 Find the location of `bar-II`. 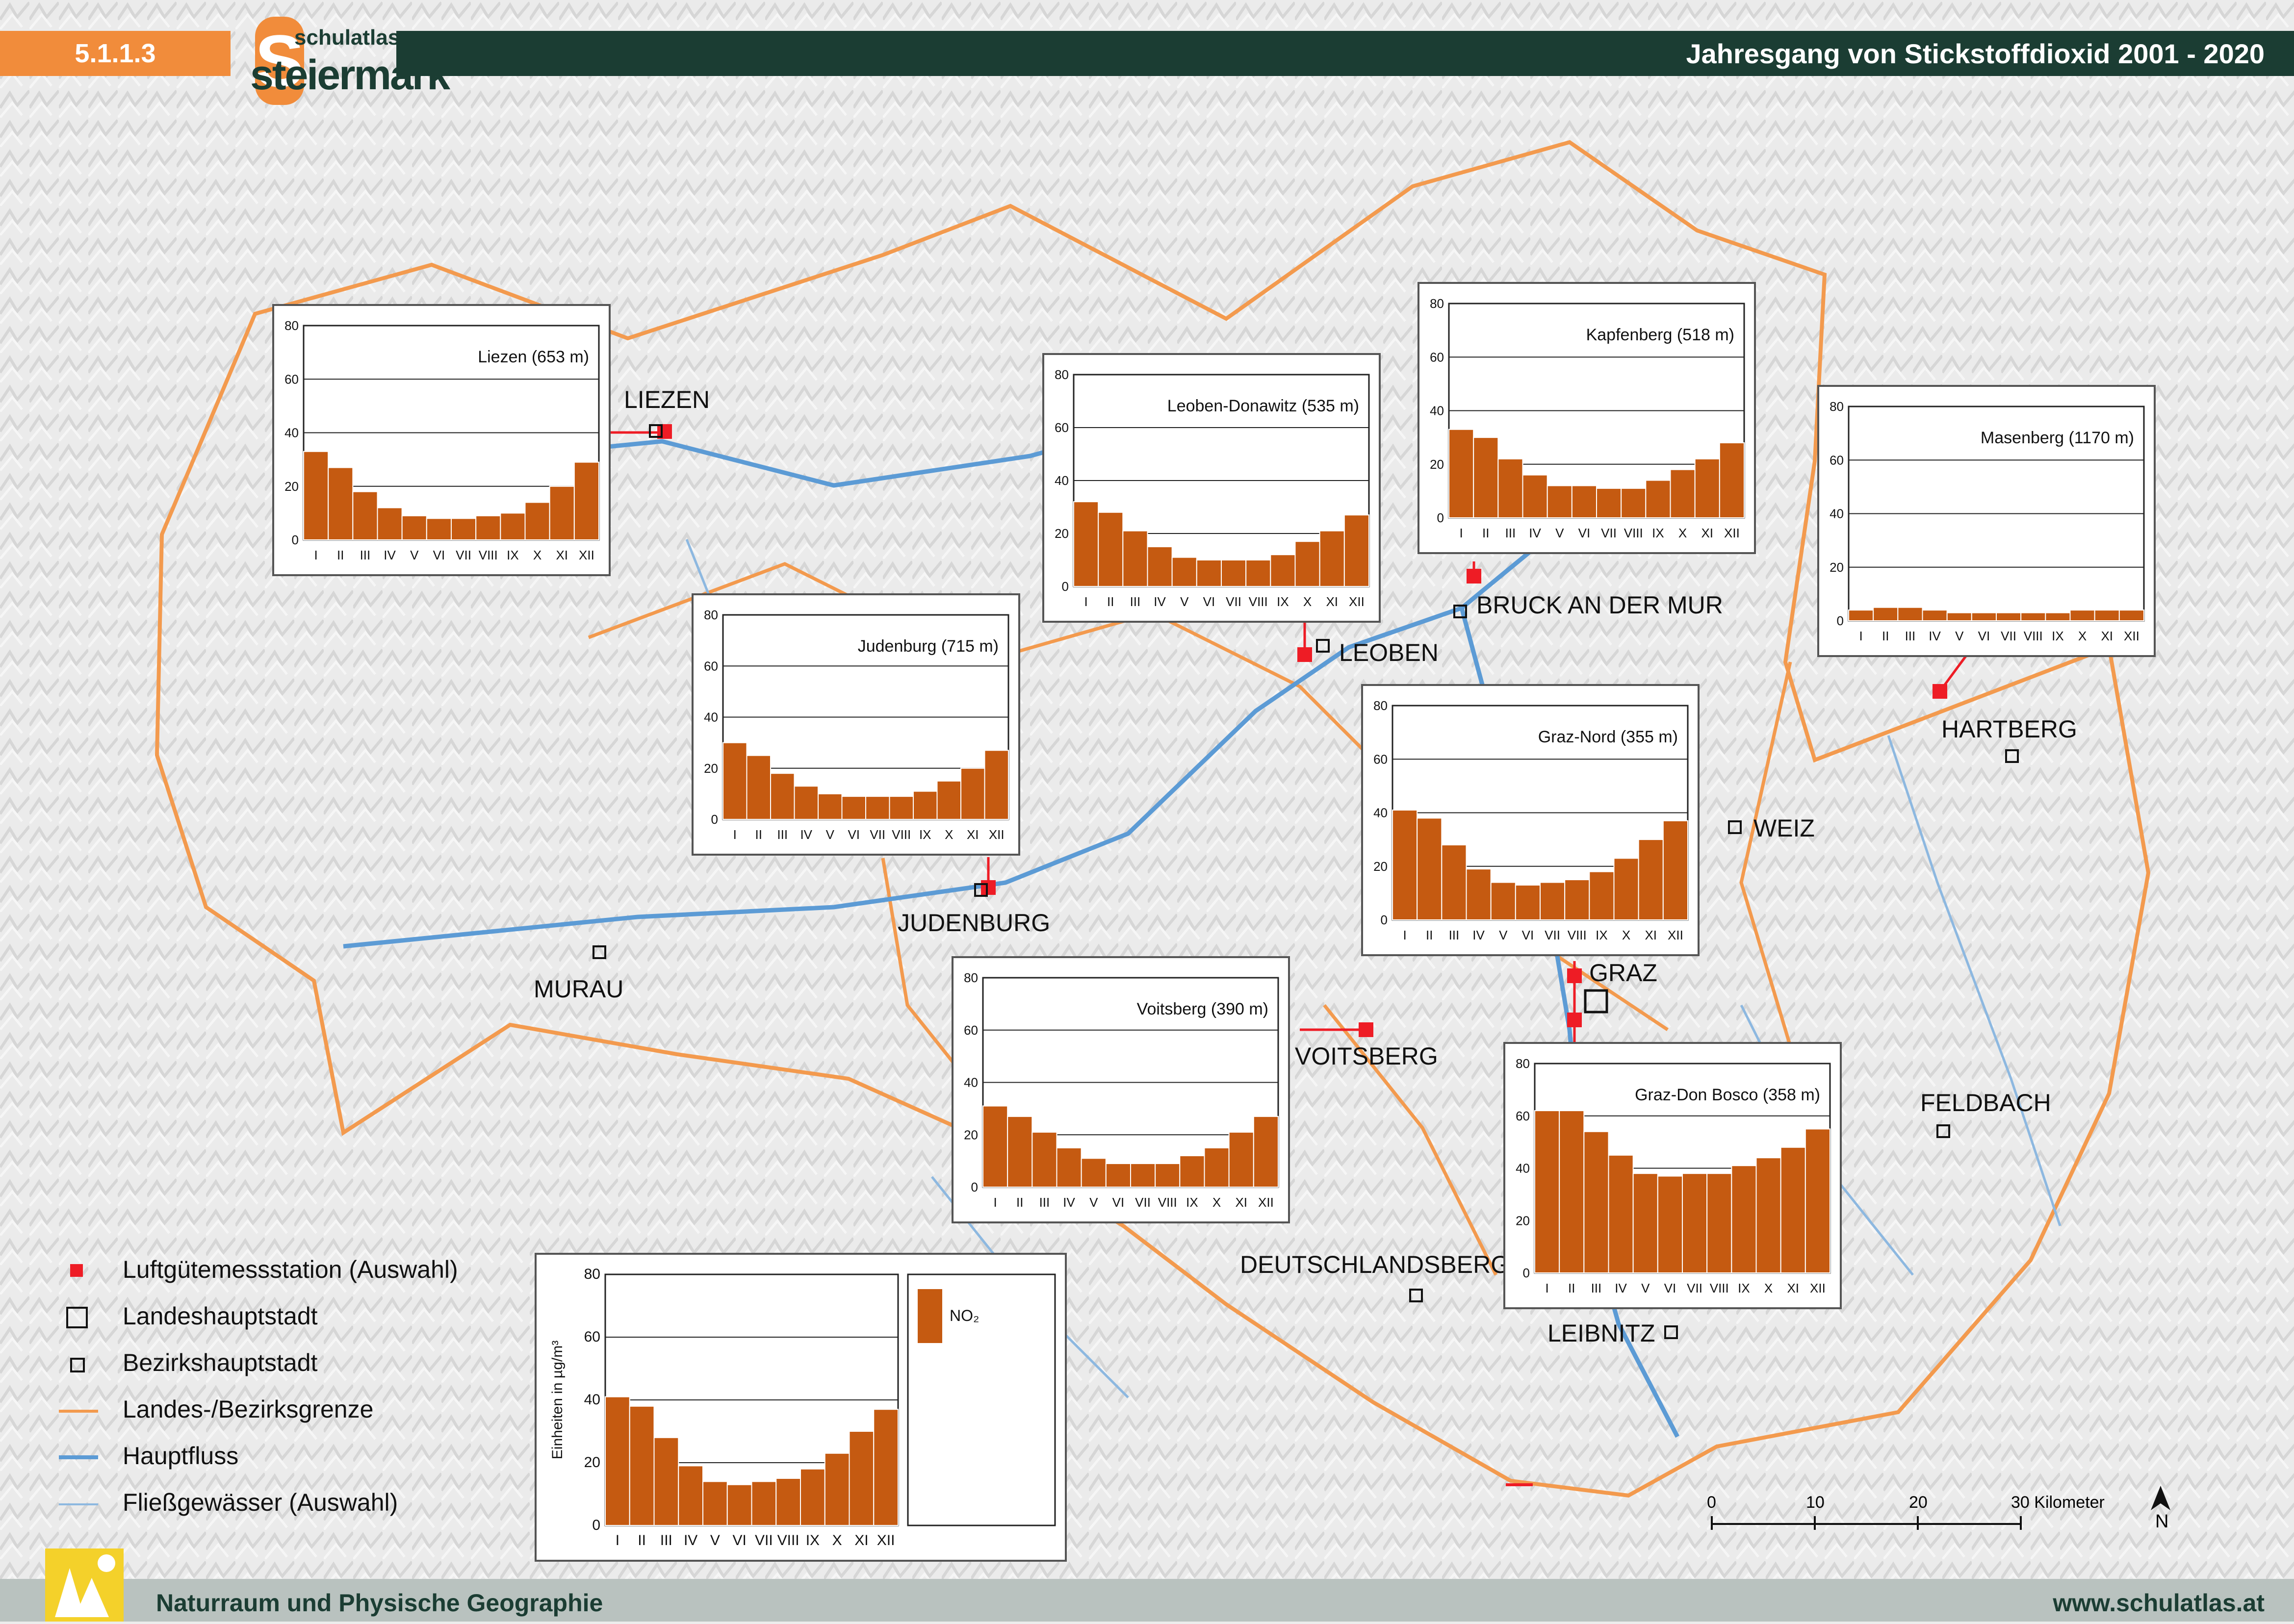

bar-II is located at coordinates (1572, 1191).